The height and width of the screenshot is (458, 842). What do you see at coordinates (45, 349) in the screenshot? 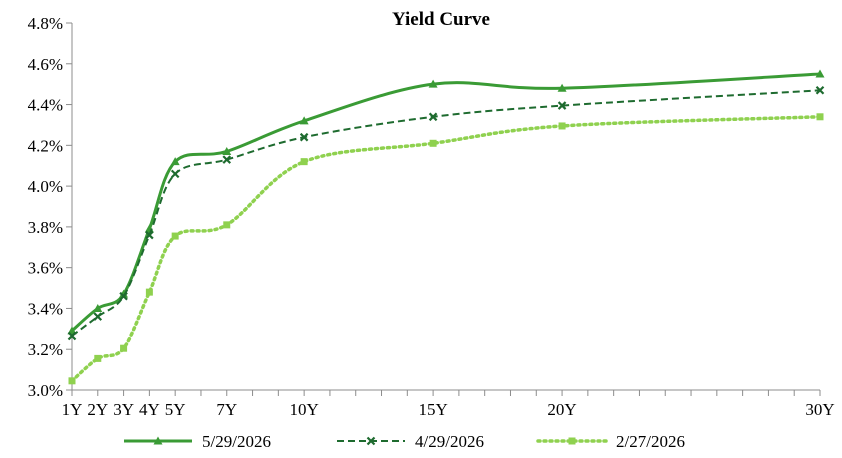
I see `y-tick-label: 3.2%` at bounding box center [45, 349].